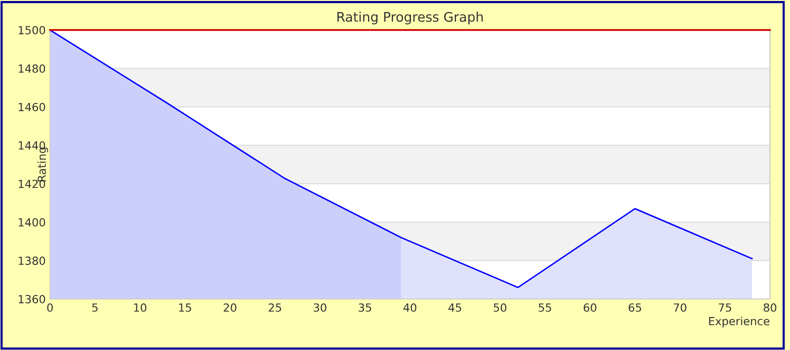  What do you see at coordinates (725, 308) in the screenshot?
I see `x-tick-label: 75` at bounding box center [725, 308].